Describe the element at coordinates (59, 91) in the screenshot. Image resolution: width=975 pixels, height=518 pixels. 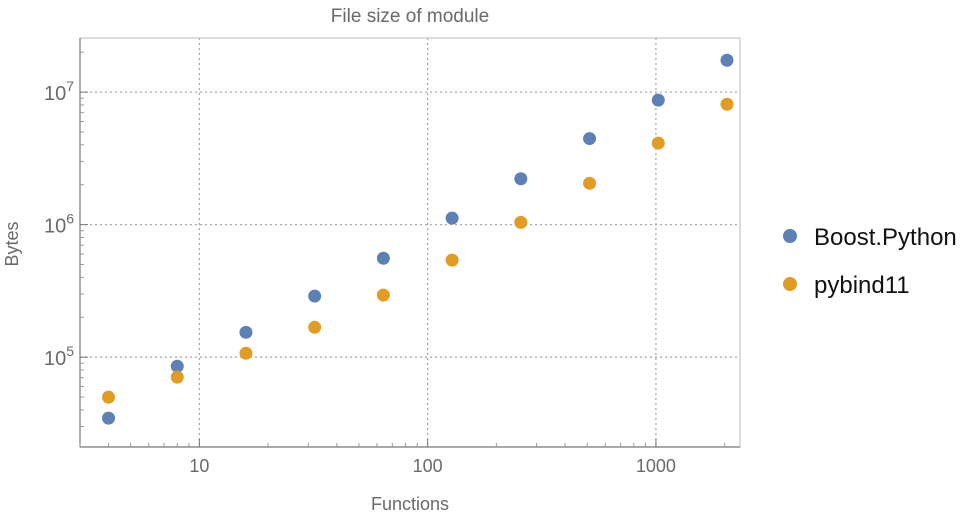
I see `y-tick-label: 10⁷` at that location.